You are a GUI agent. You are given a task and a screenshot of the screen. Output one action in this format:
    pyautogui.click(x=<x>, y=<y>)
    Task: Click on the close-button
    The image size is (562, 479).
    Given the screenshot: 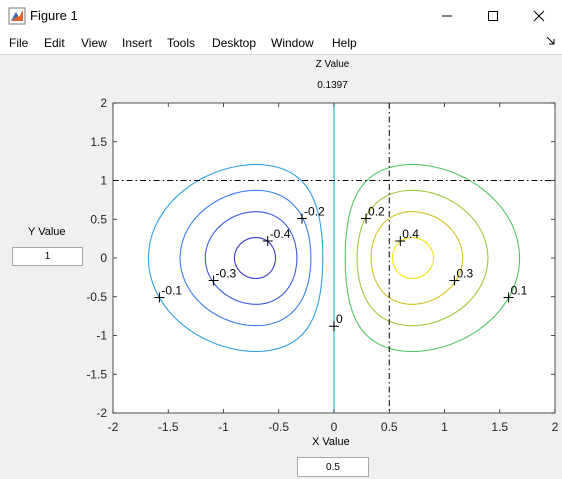 What is the action you would take?
    pyautogui.click(x=539, y=16)
    